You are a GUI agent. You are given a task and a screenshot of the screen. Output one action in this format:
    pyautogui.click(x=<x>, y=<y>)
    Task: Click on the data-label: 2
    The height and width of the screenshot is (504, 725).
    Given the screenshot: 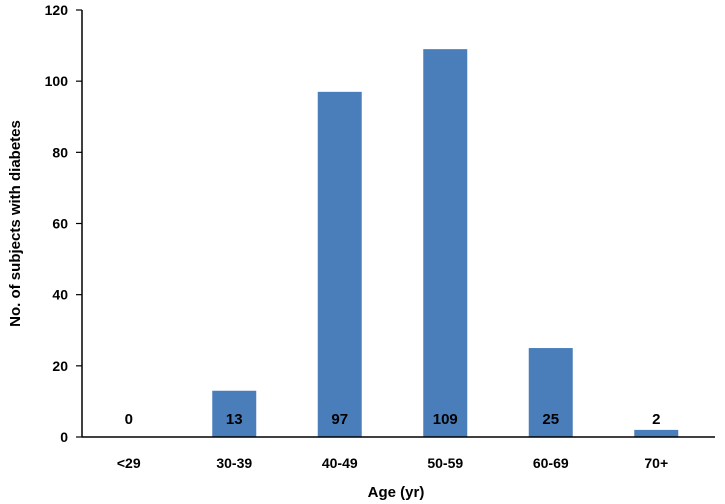 What is the action you would take?
    pyautogui.click(x=656, y=419)
    